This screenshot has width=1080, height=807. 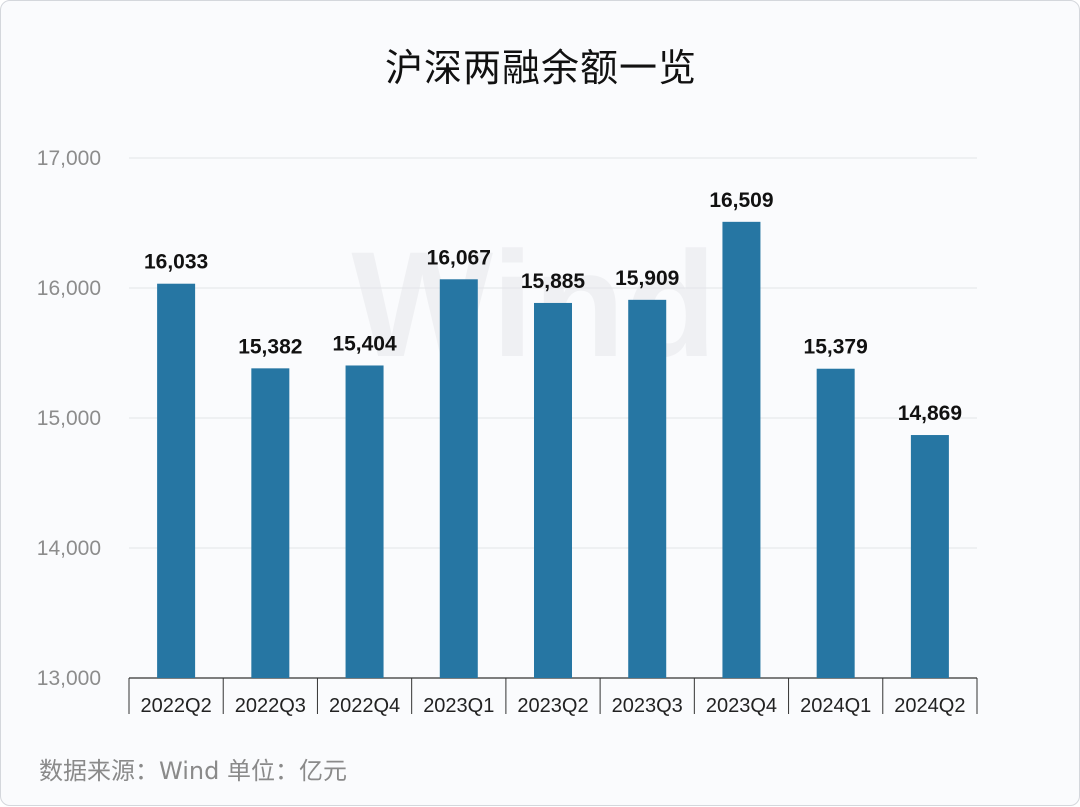 I want to click on x-tick-label: 2022Q3, so click(x=270, y=706).